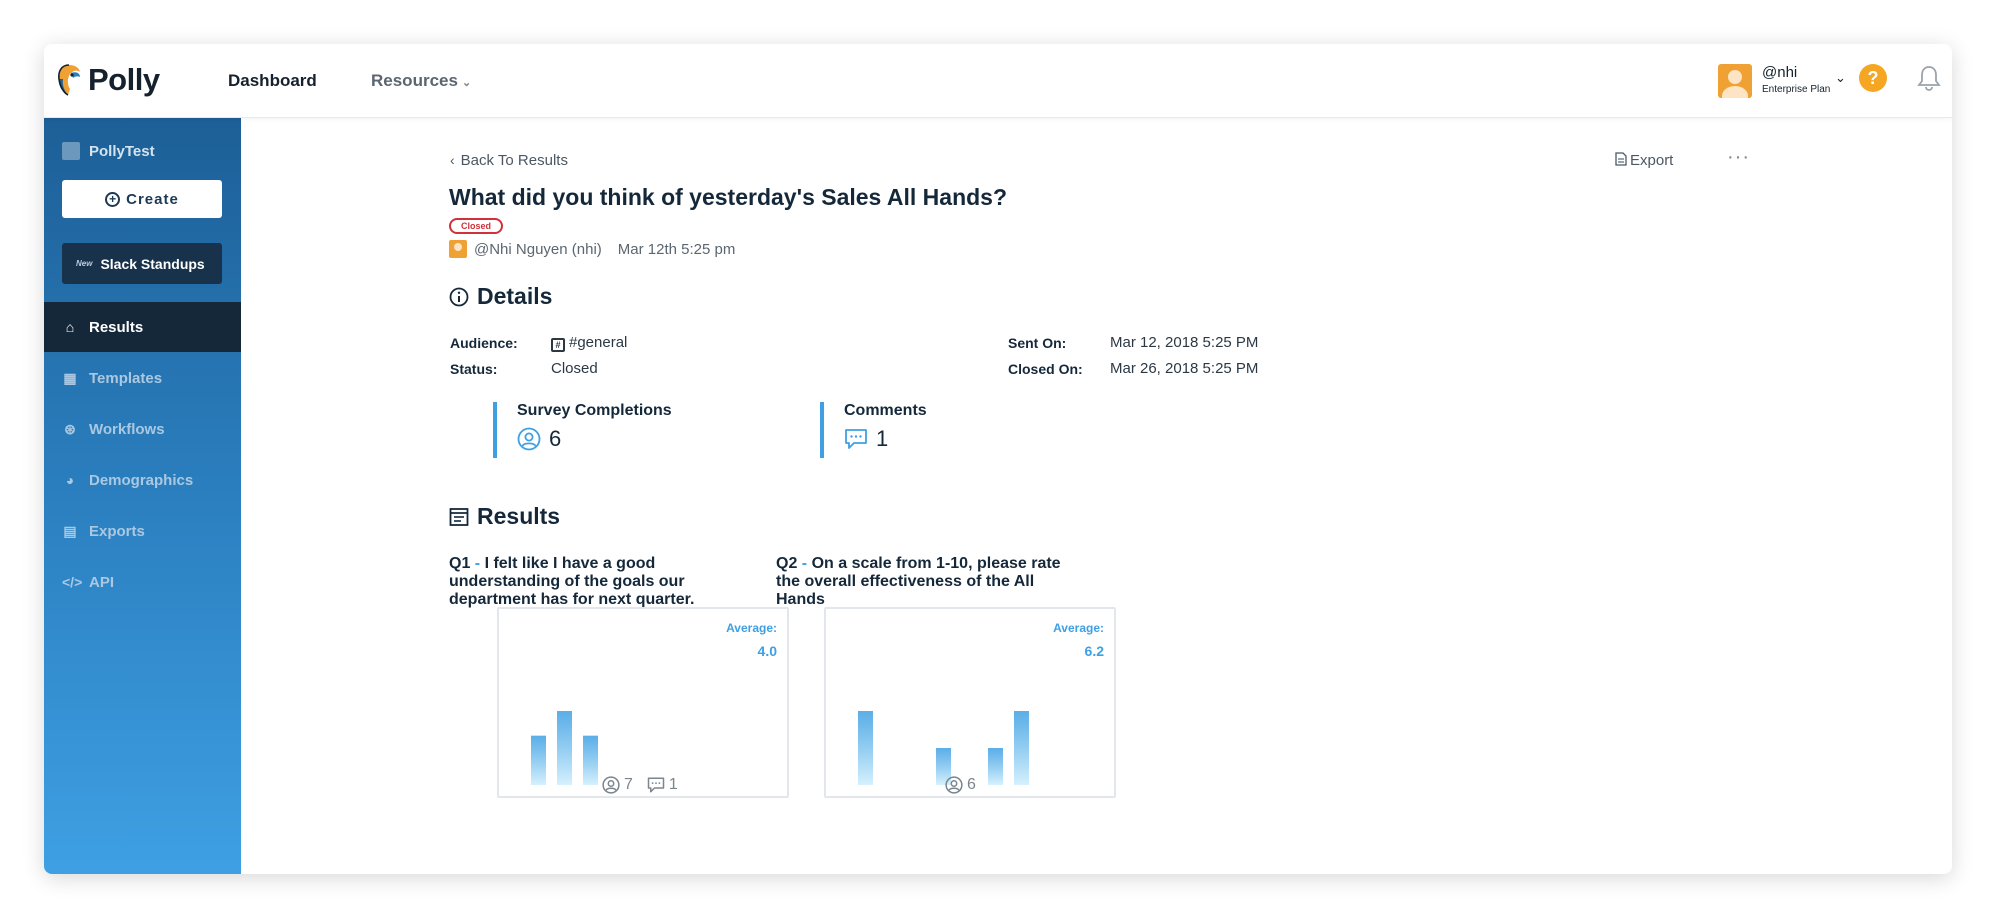 Image resolution: width=1996 pixels, height=911 pixels. I want to click on author-name: @Nhi Nguyen (nhi), so click(538, 249).